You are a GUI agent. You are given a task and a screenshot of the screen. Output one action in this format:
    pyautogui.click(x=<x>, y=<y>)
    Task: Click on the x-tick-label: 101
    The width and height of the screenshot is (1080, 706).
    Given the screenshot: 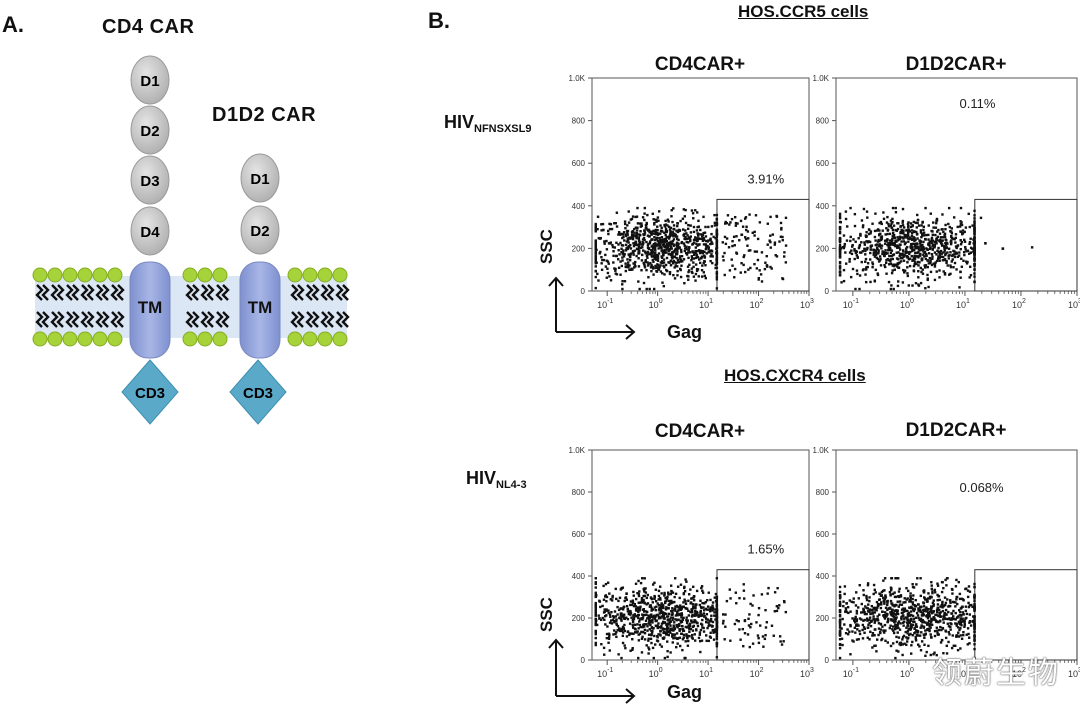 What is the action you would take?
    pyautogui.click(x=963, y=304)
    